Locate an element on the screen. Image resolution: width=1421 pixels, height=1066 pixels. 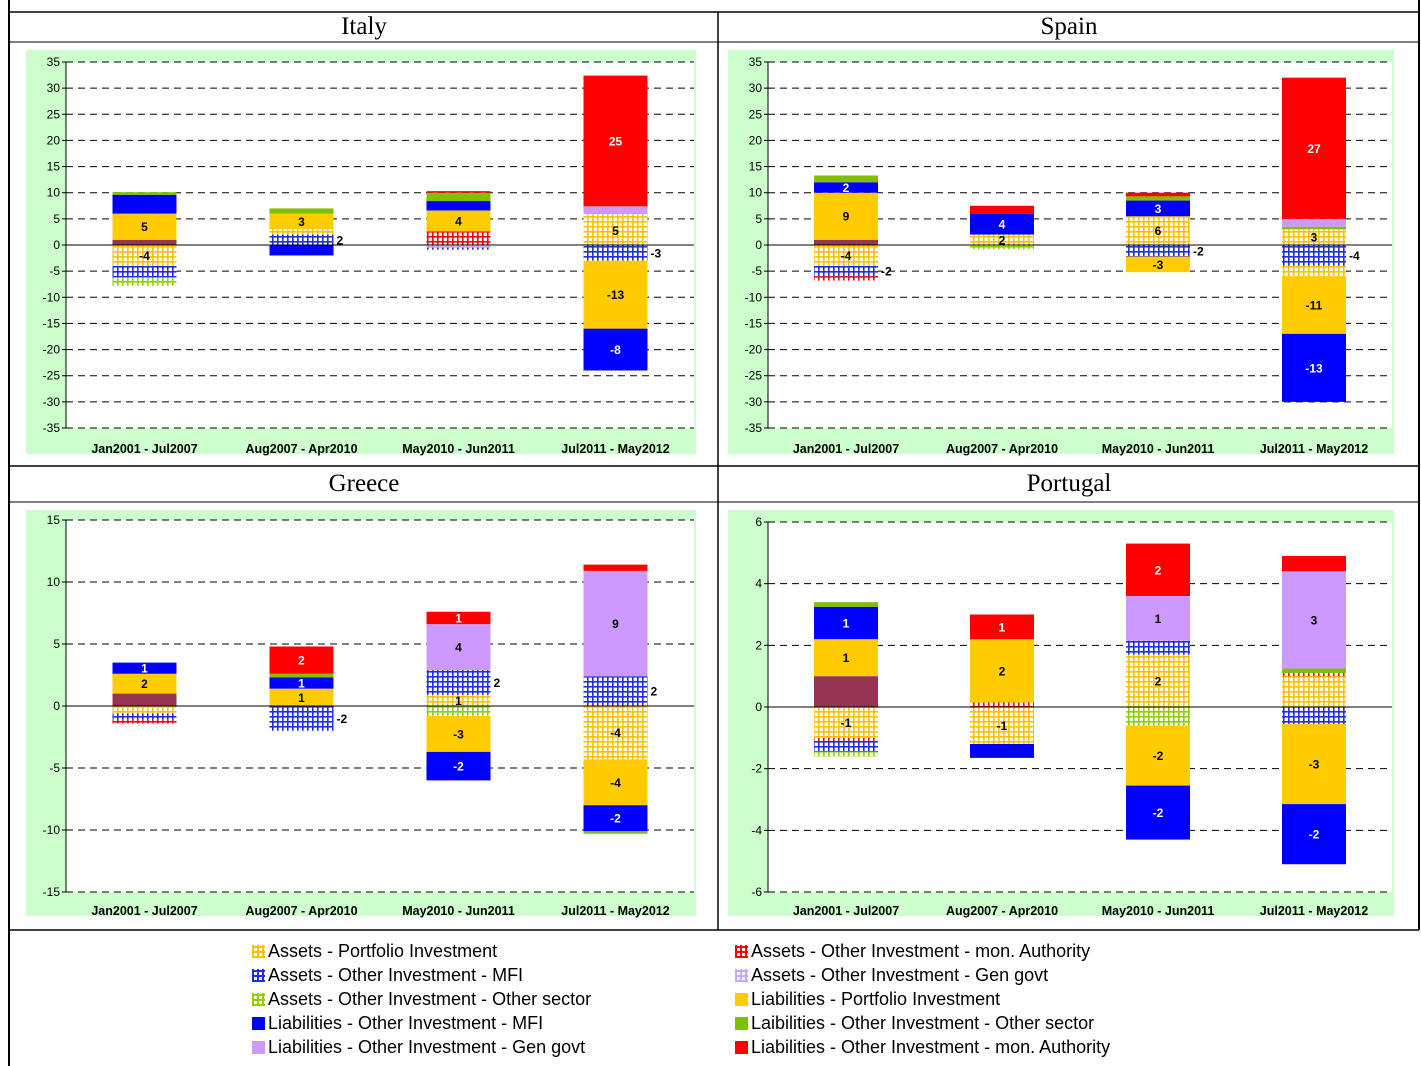
data-label: -8 is located at coordinates (615, 350).